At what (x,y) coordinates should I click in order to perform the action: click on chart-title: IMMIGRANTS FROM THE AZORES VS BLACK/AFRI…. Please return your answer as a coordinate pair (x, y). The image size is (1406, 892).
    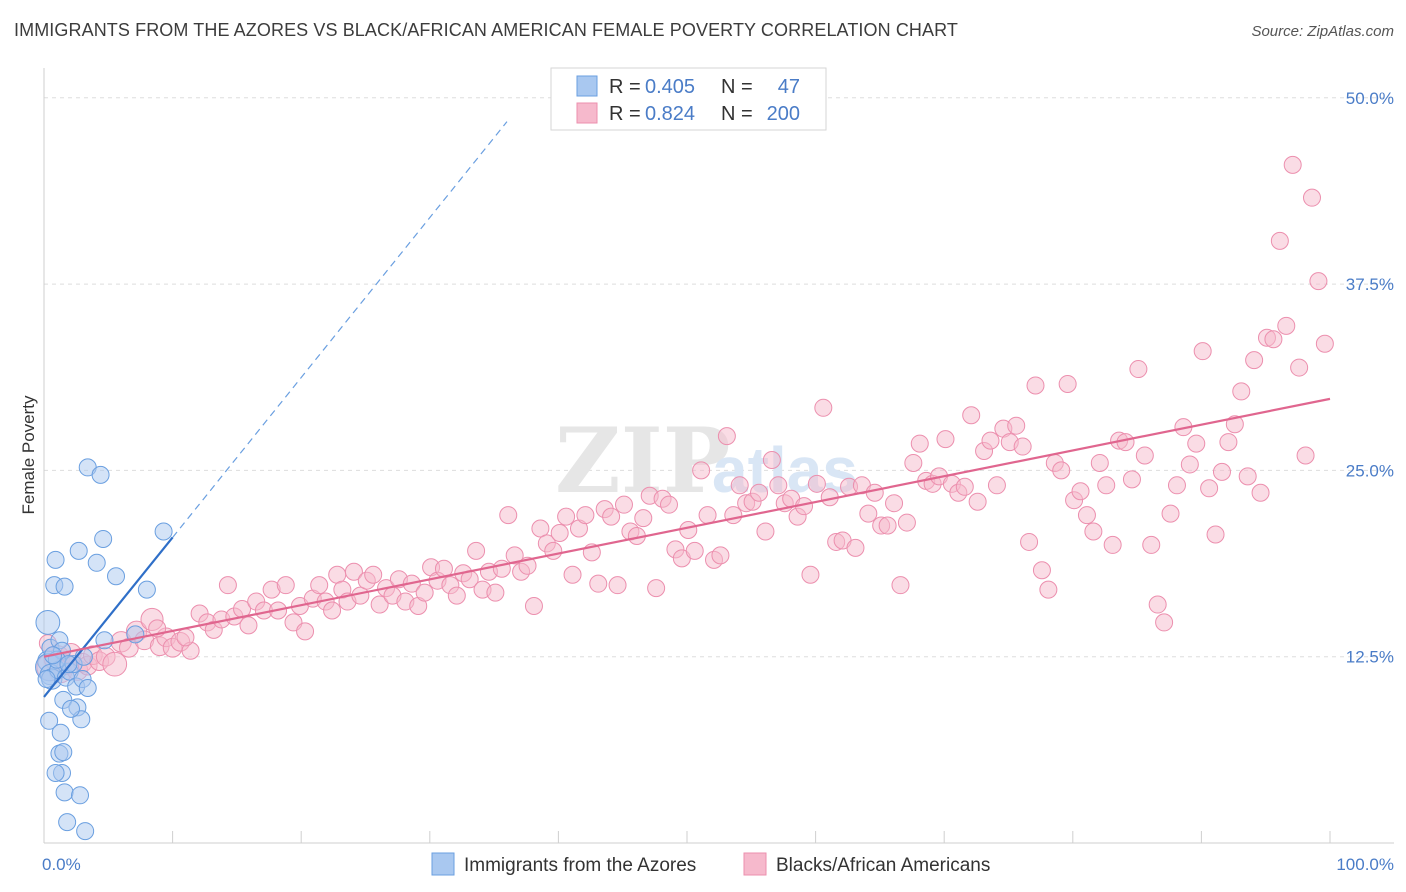
    Looking at the image, I should click on (486, 30).